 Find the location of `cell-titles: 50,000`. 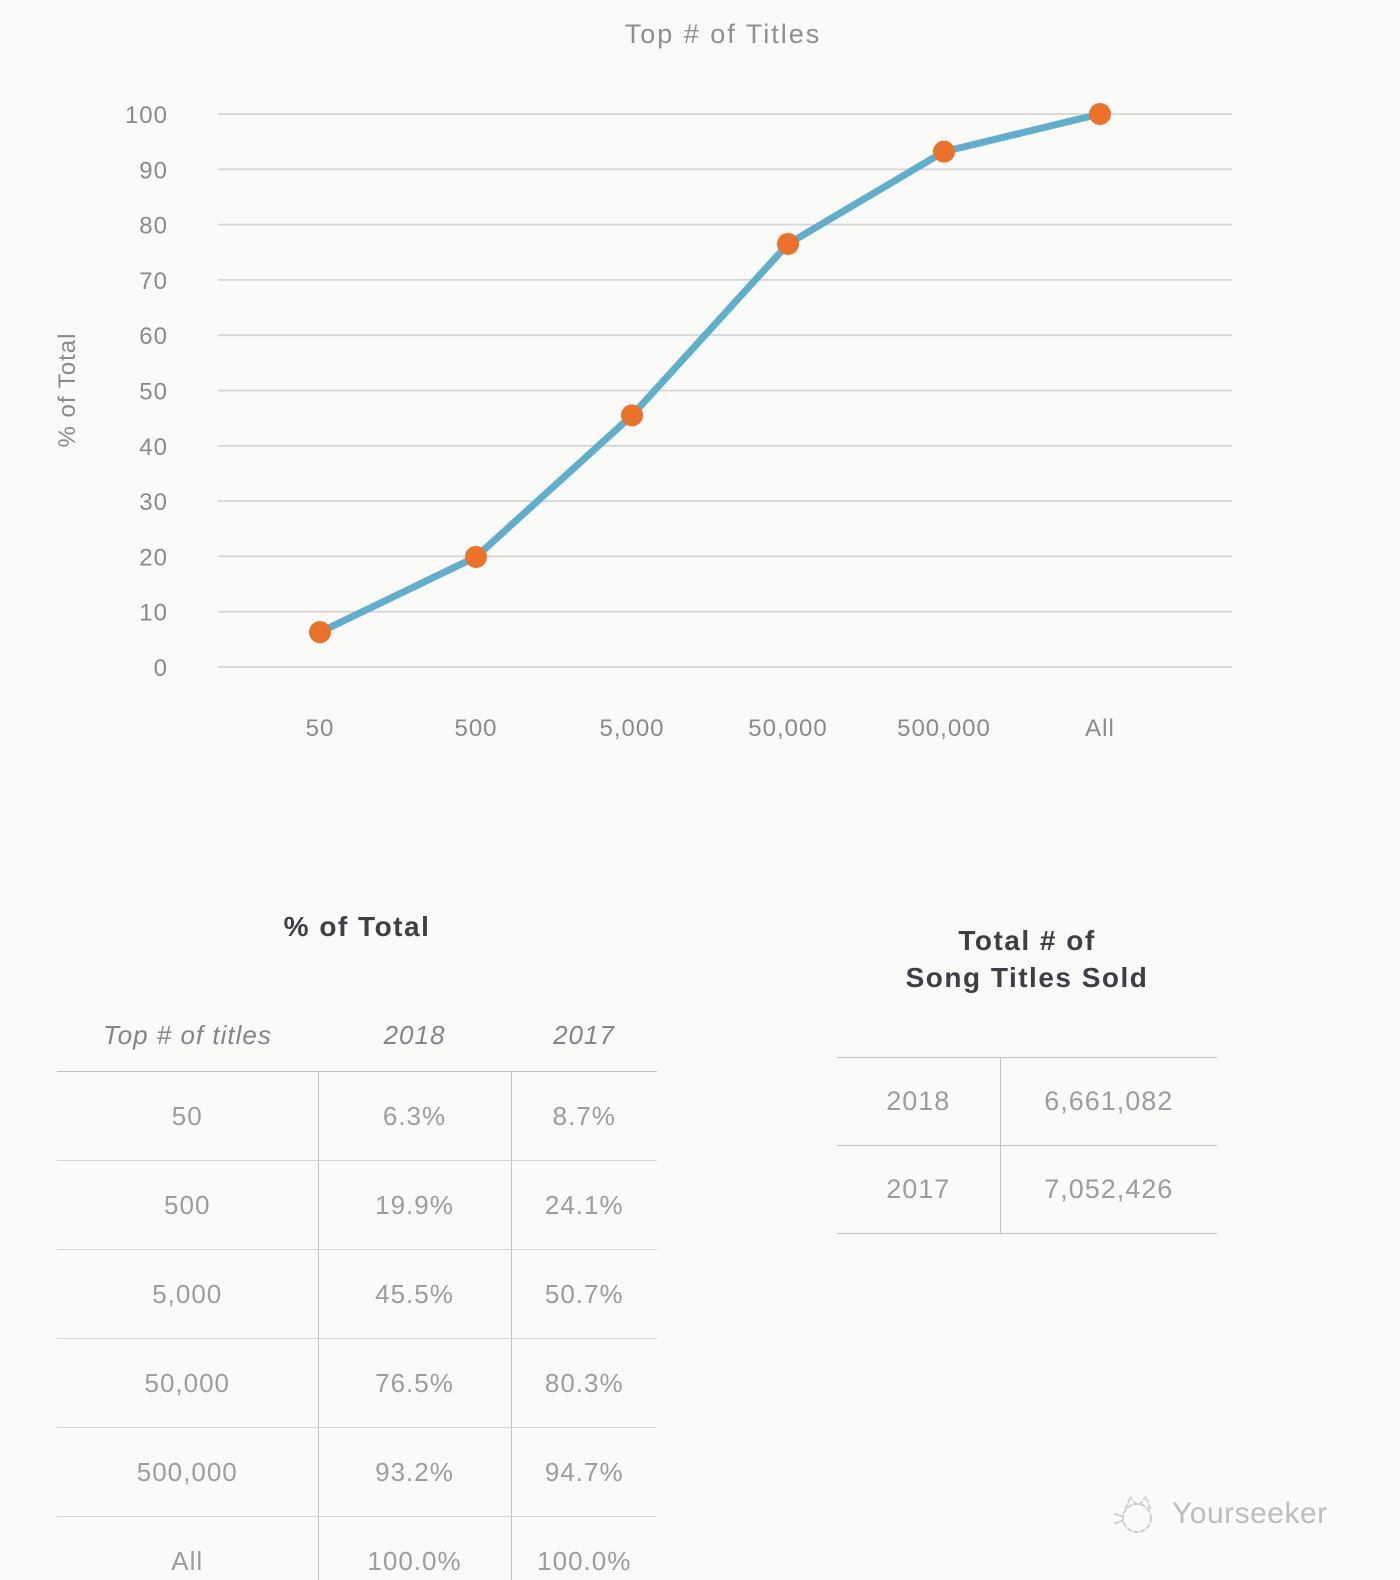

cell-titles: 50,000 is located at coordinates (187, 1383).